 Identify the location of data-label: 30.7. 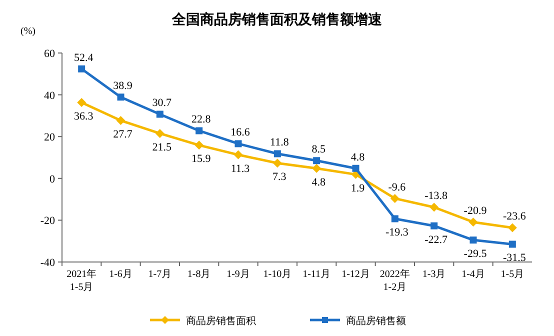
(162, 103).